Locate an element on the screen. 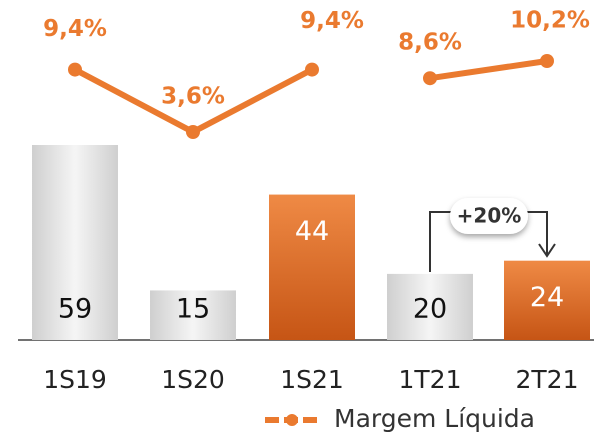 The width and height of the screenshot is (594, 433). margin-label: 3,6% is located at coordinates (193, 97).